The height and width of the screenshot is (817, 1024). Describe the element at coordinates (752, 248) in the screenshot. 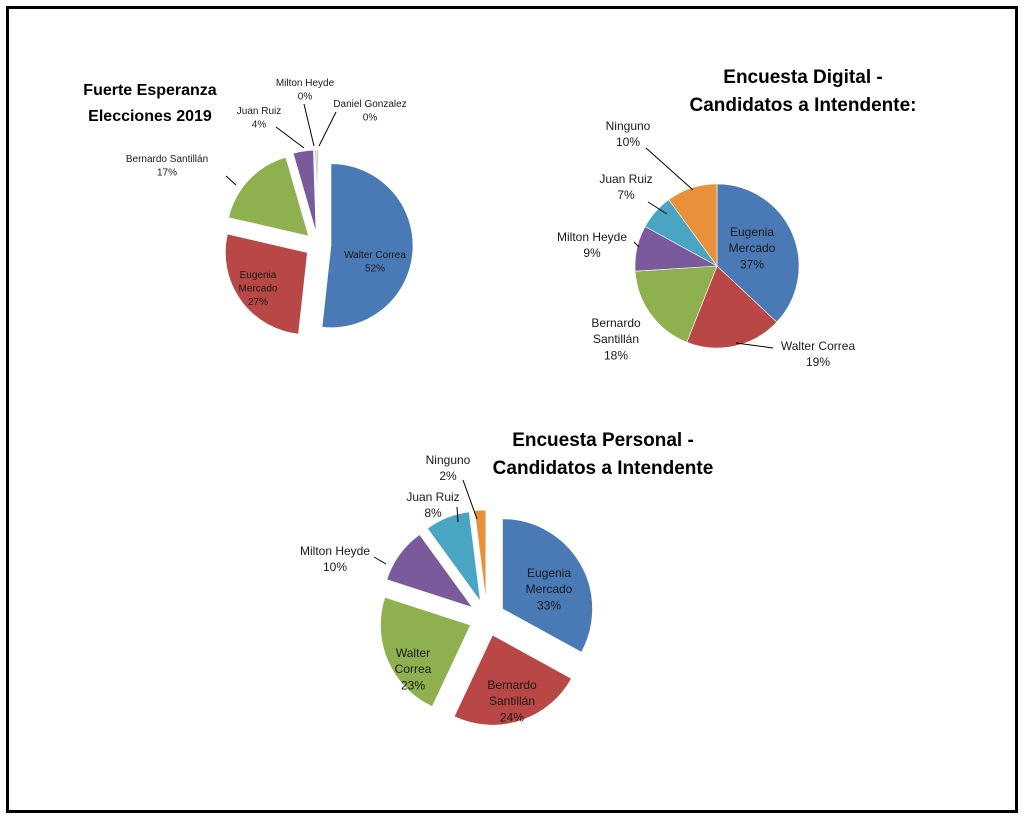

I see `slice-label: Eugenia Mercado 37%` at that location.